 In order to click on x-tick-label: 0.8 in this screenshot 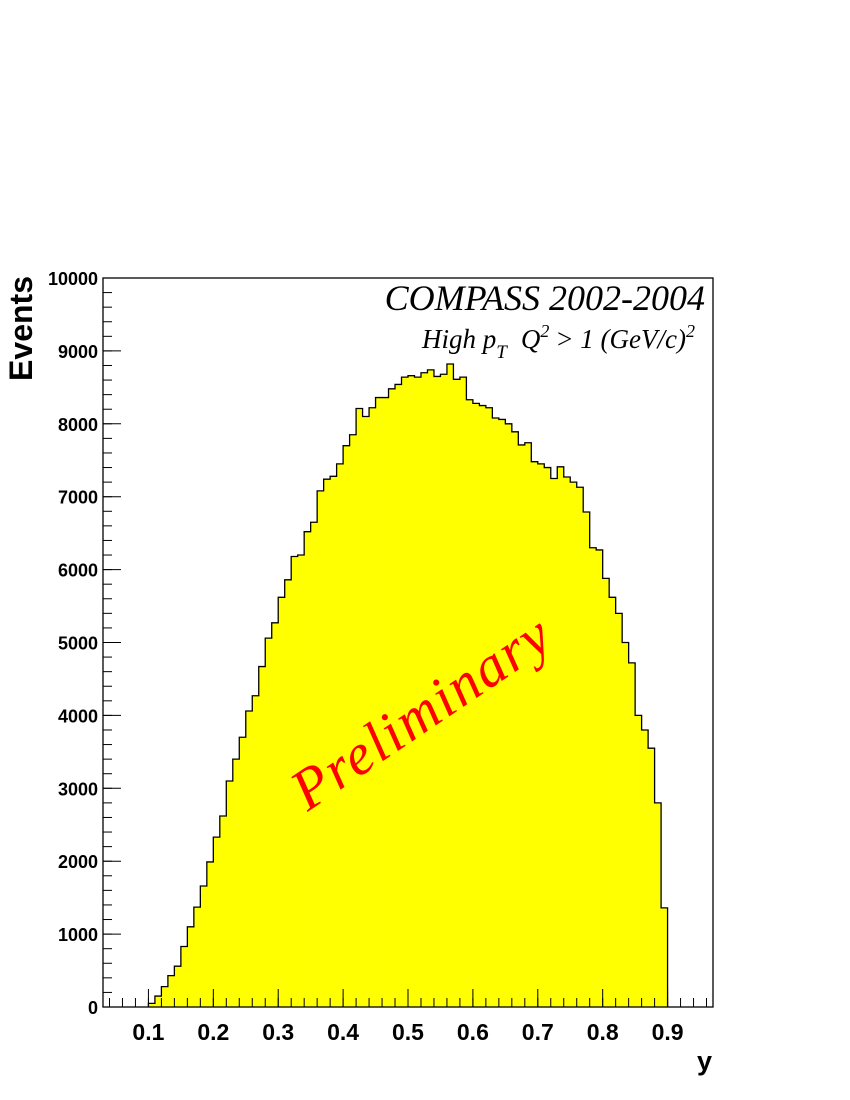, I will do `click(603, 1032)`.